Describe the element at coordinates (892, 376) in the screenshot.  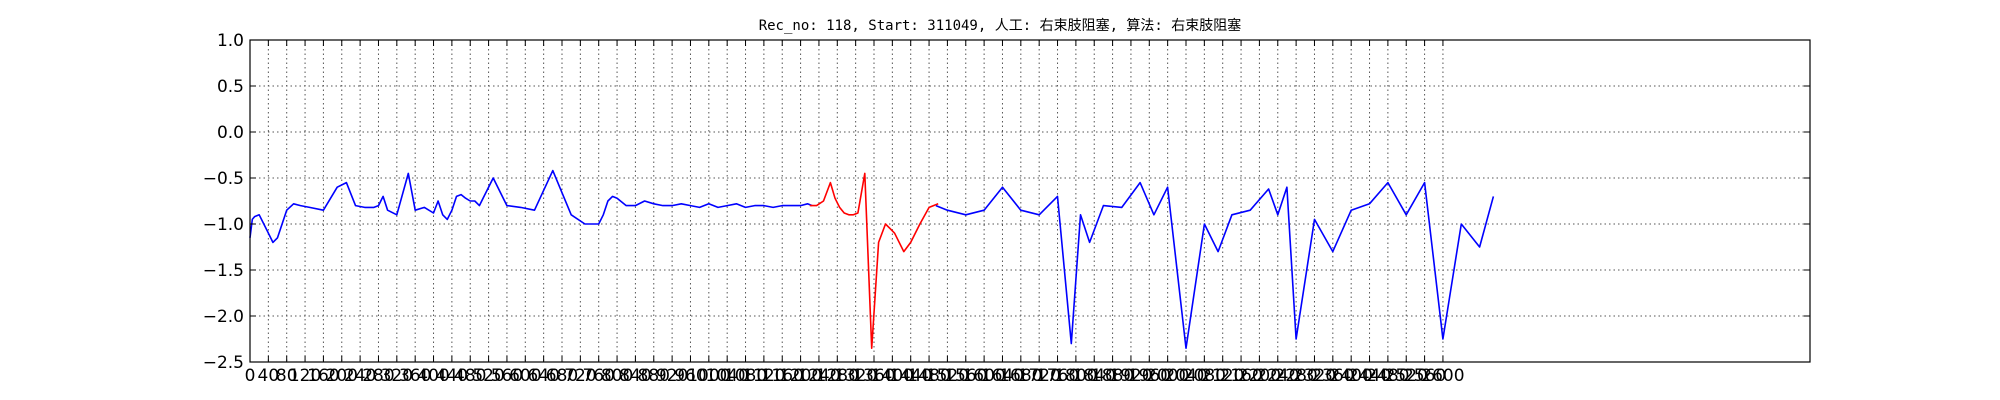
I see `x-tick-label: 1400` at that location.